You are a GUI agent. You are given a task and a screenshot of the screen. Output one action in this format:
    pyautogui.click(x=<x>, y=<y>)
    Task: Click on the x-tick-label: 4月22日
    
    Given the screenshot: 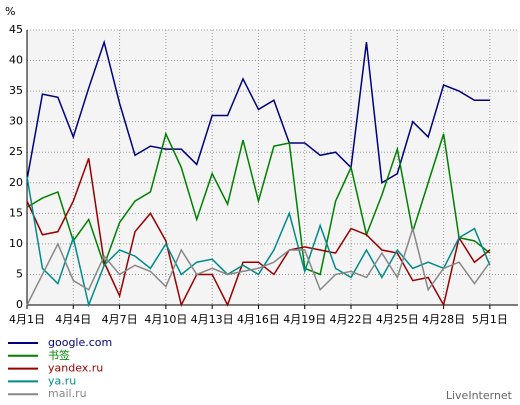 What is the action you would take?
    pyautogui.click(x=351, y=319)
    